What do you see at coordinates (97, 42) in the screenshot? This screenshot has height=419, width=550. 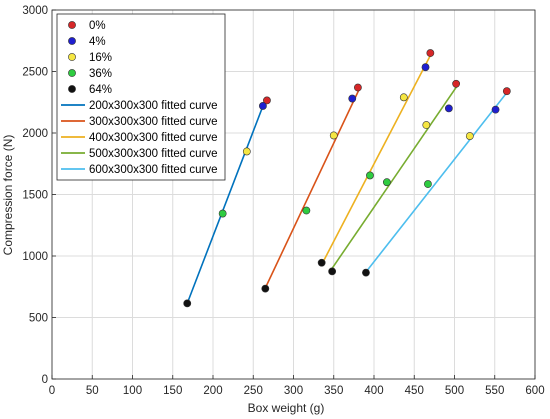 I see `legend-label: 4%` at bounding box center [97, 42].